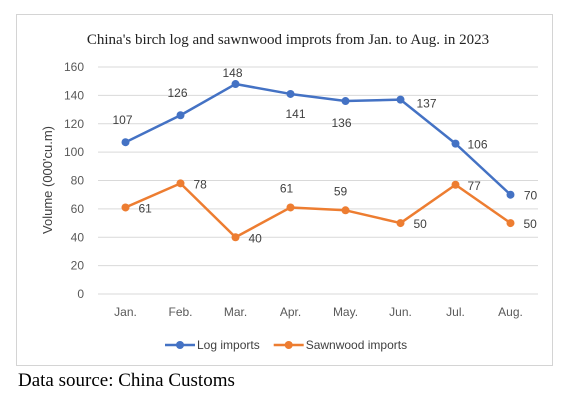  I want to click on x-tick-label: Apr., so click(290, 312).